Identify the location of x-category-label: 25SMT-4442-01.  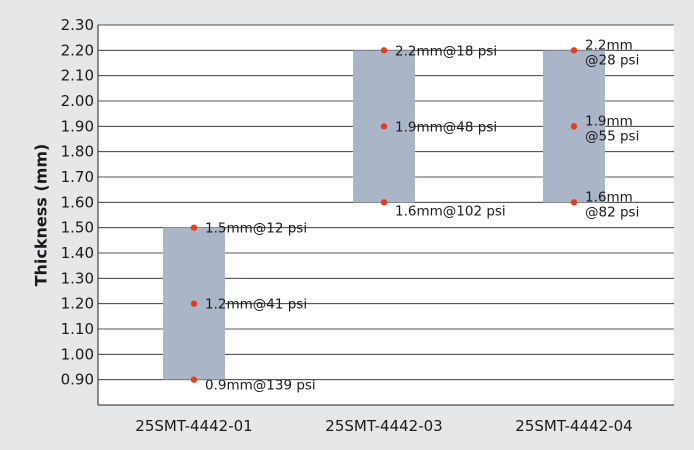
(193, 426).